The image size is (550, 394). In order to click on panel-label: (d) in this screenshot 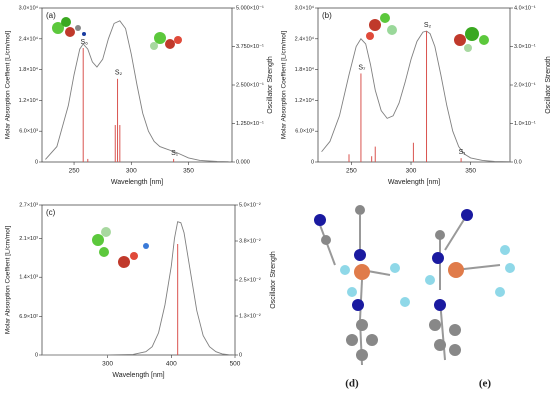, I will do `click(352, 384)`.